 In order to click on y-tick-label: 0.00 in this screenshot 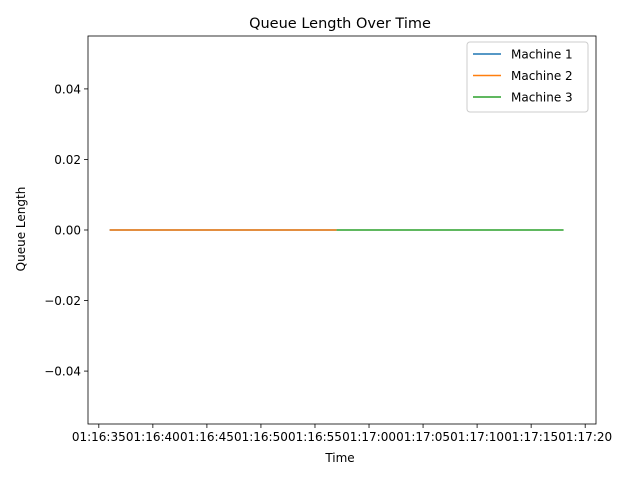, I will do `click(67, 231)`.